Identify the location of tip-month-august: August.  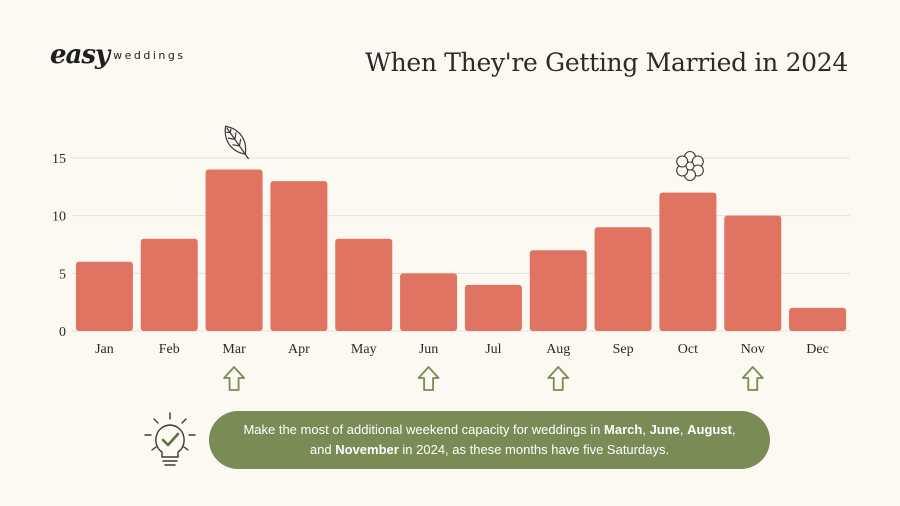
(709, 429).